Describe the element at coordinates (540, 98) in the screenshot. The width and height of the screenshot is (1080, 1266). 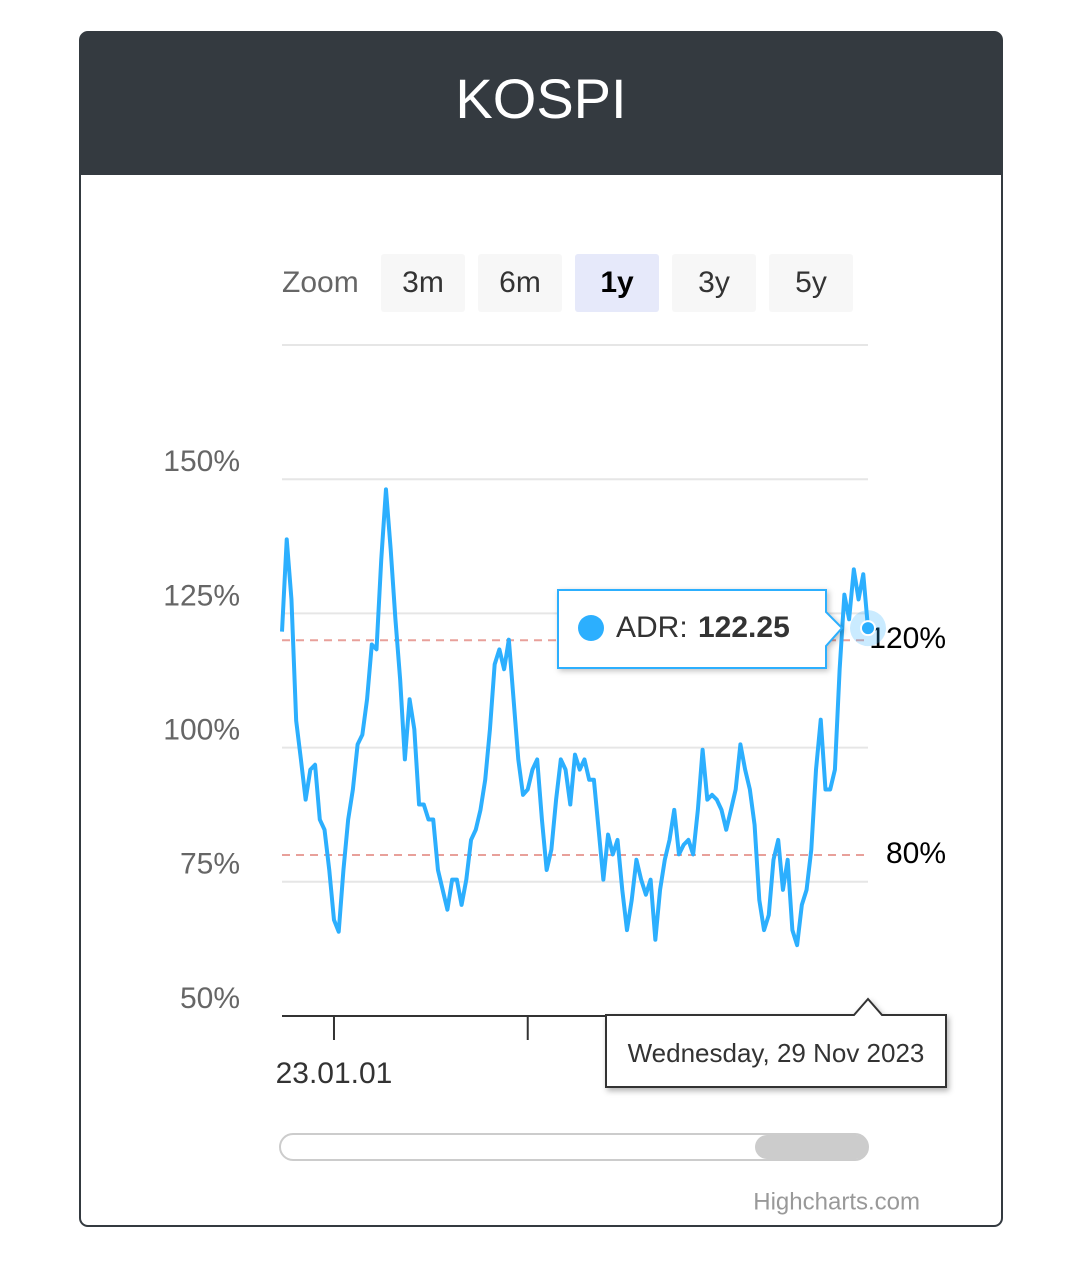
I see `chart-title: KOSPI` at that location.